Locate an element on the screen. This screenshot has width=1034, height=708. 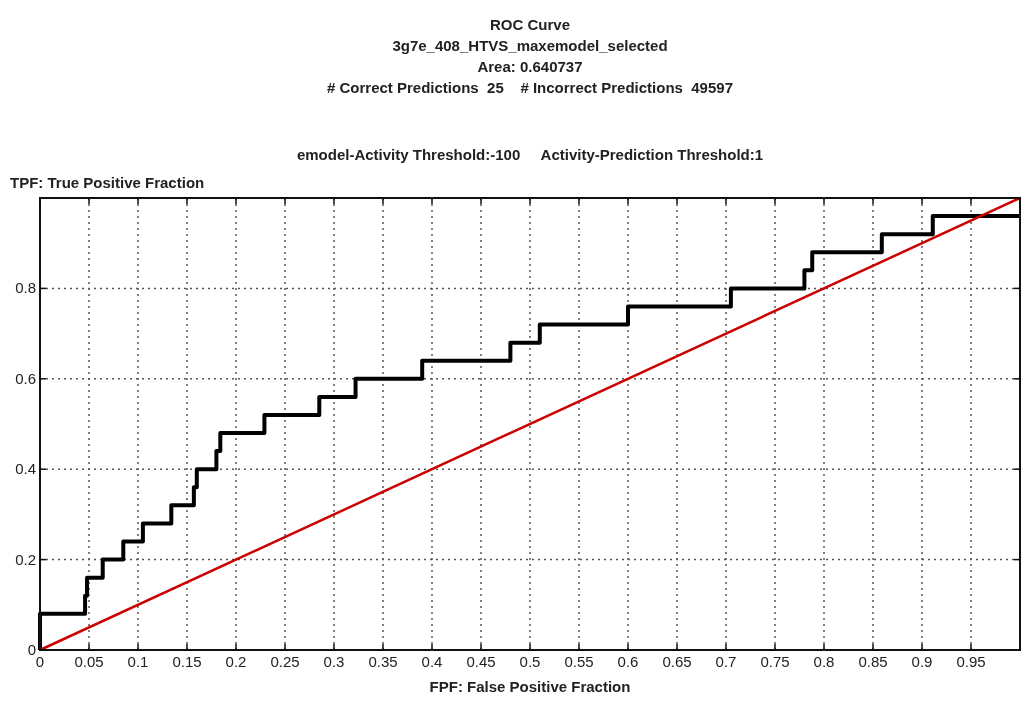
text: # Correct Predictions 25 # Incorrect Predictions 49597 is located at coordinates (530, 87).